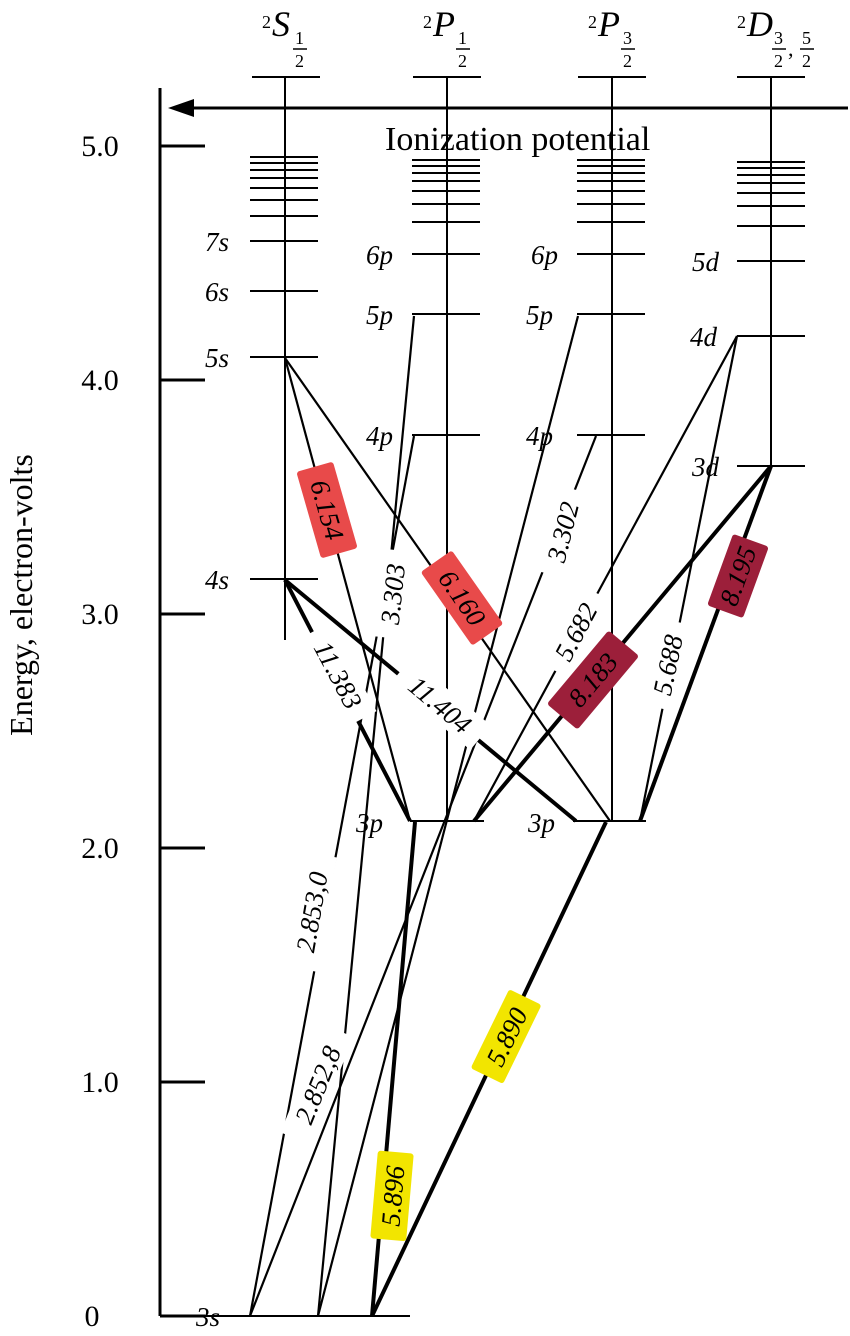 This screenshot has width=850, height=1336. I want to click on column-header-P1-letter: P, so click(443, 24).